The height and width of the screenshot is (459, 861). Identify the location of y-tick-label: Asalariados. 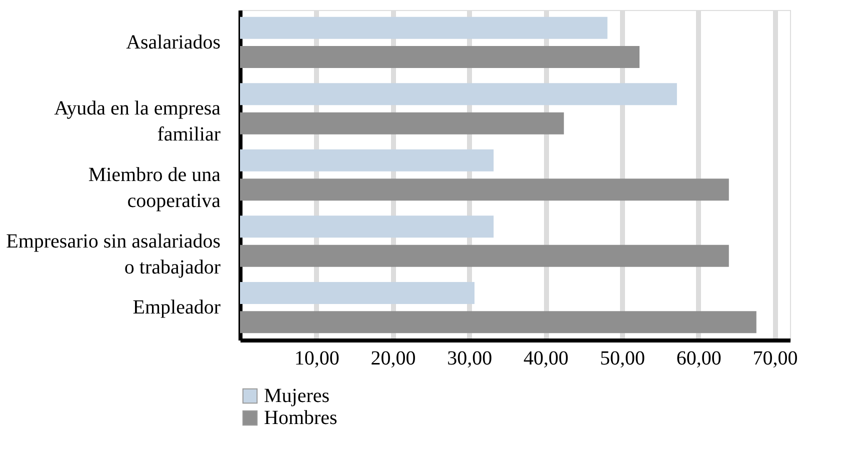
(173, 42).